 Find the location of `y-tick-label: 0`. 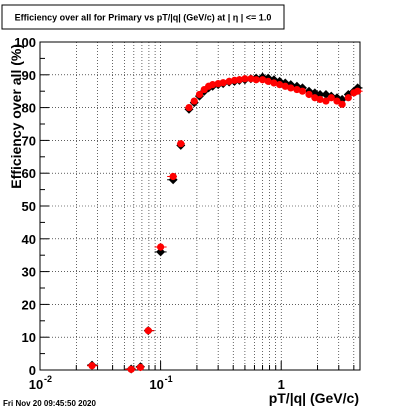

y-tick-label: 0 is located at coordinates (32, 370).